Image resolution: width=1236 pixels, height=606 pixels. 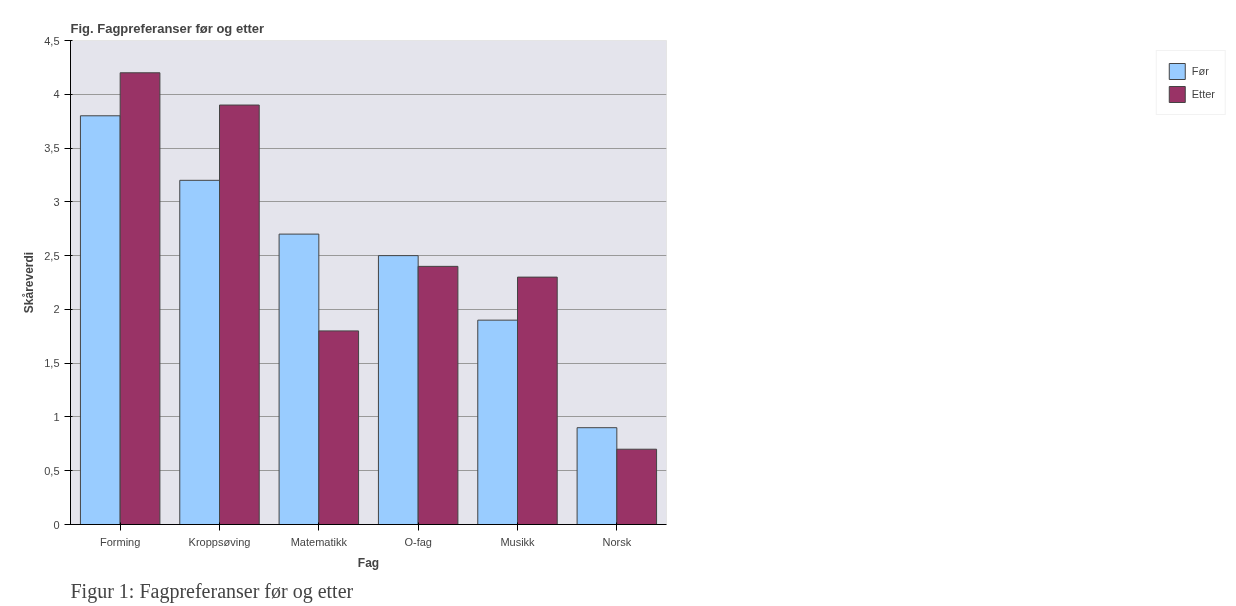 What do you see at coordinates (56, 201) in the screenshot?
I see `y-tick-label: 3` at bounding box center [56, 201].